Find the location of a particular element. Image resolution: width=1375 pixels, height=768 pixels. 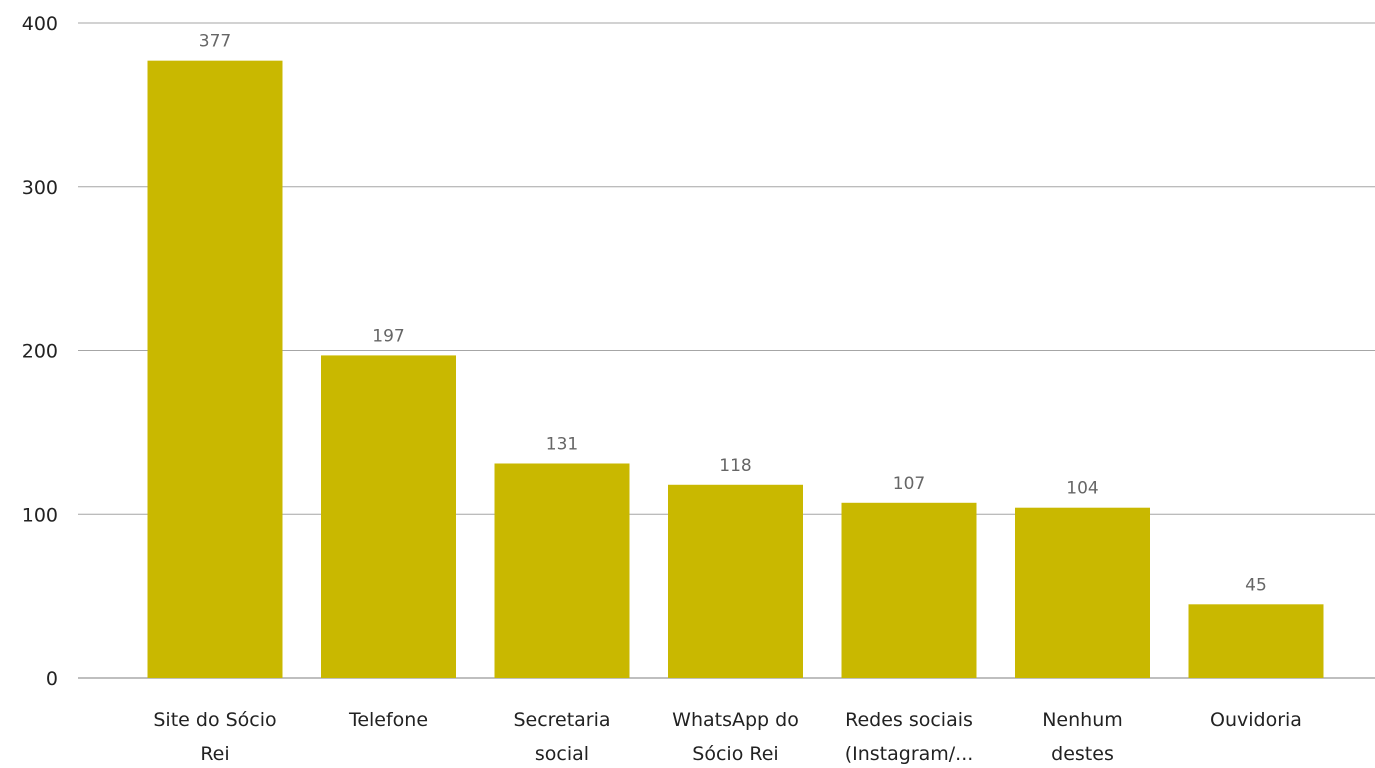

data-label: 118 is located at coordinates (735, 466).